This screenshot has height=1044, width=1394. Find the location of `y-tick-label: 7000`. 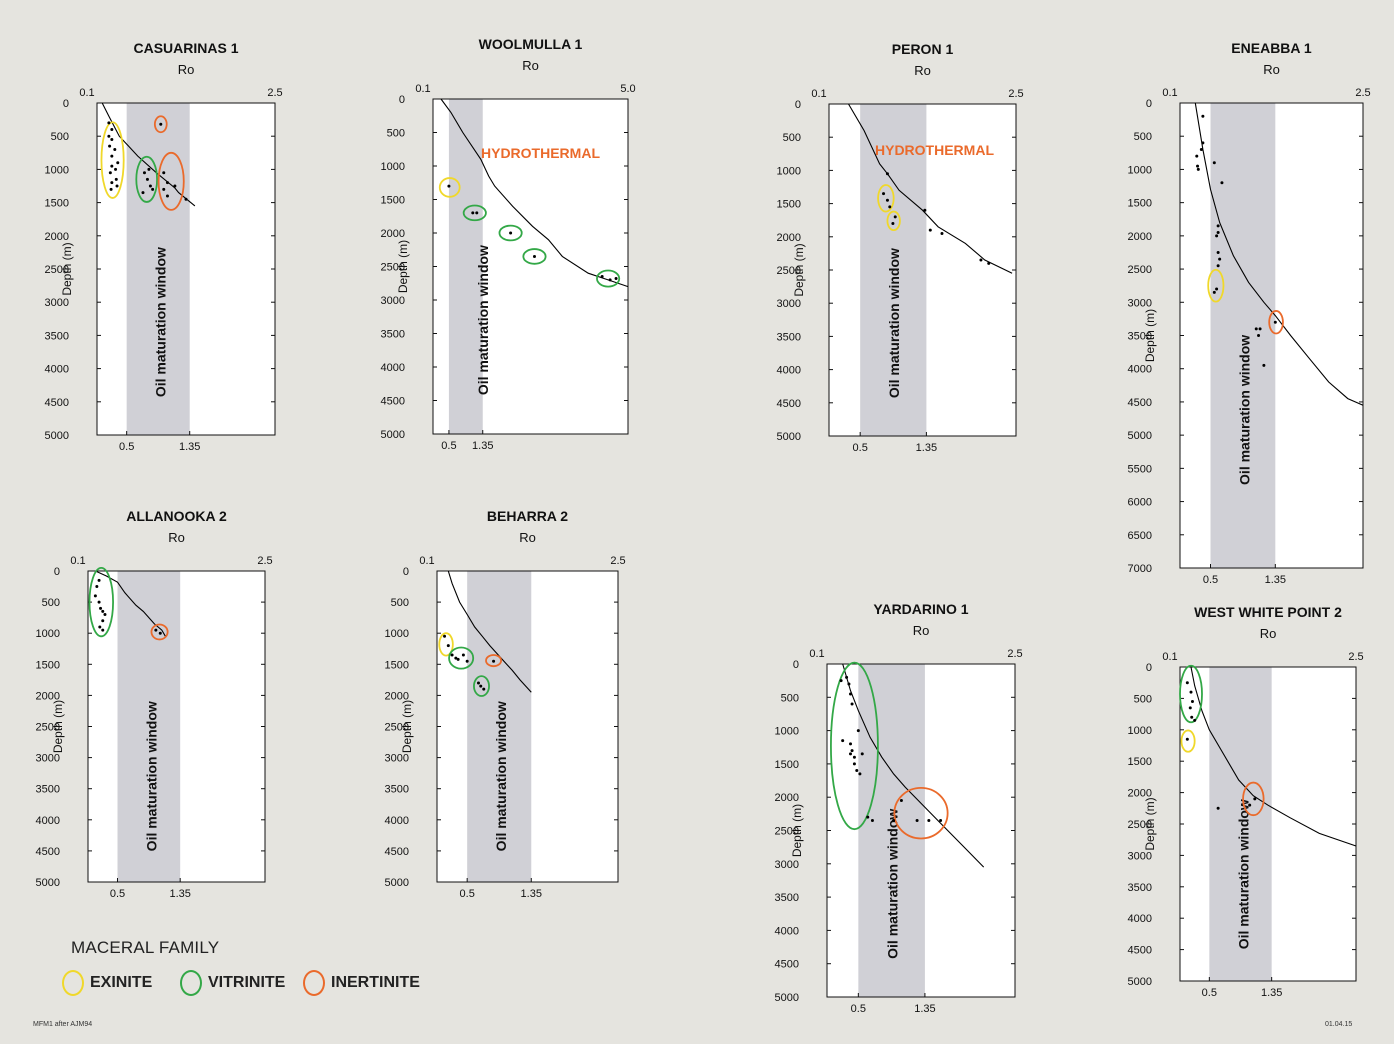

y-tick-label: 7000 is located at coordinates (1140, 569).